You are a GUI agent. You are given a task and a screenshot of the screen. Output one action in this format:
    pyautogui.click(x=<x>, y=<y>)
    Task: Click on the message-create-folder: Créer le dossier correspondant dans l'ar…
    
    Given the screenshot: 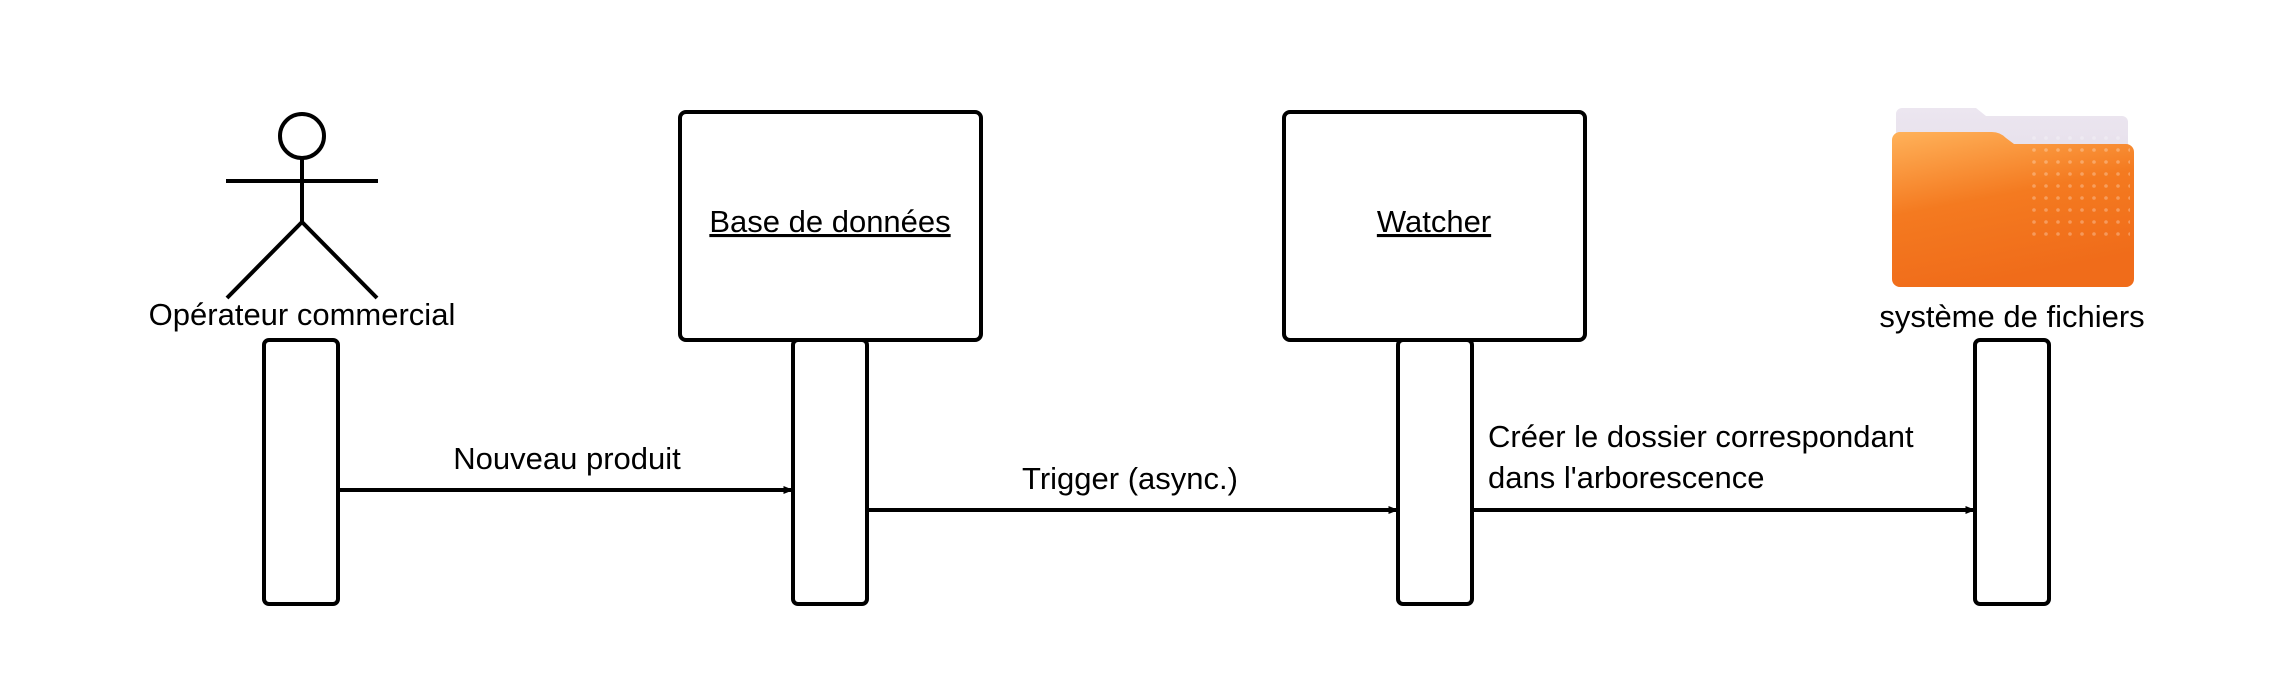 What is the action you would take?
    pyautogui.click(x=1724, y=466)
    